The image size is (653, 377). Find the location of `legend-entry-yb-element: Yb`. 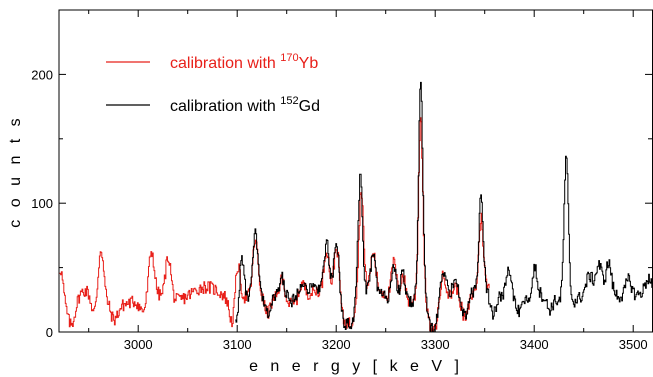

legend-entry-yb-element: Yb is located at coordinates (309, 63).